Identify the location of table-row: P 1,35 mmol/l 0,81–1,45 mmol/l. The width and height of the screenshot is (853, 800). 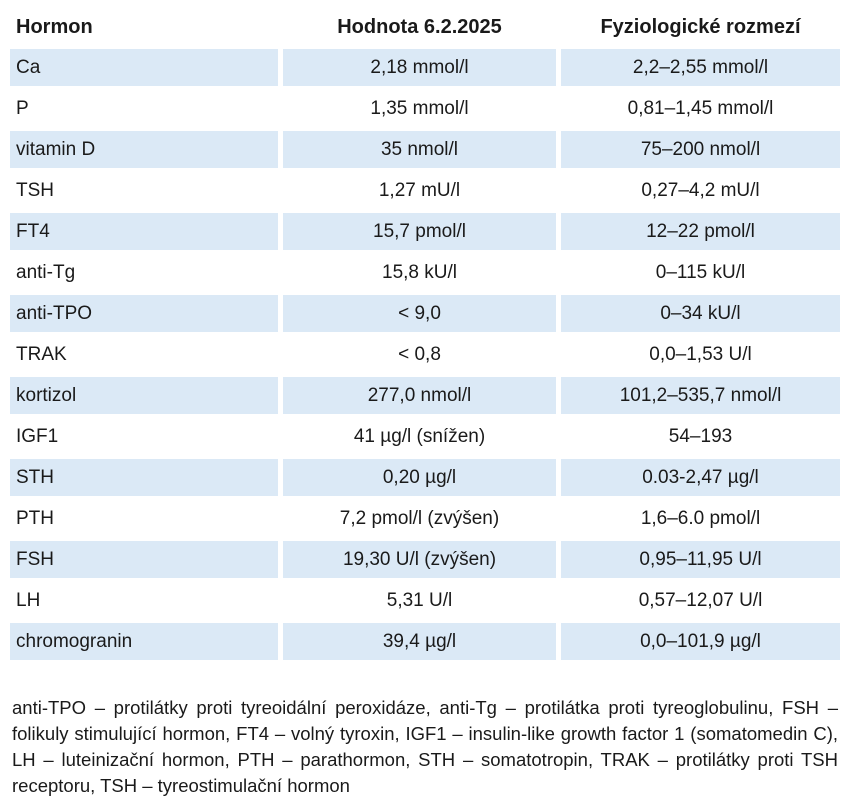
(425, 108).